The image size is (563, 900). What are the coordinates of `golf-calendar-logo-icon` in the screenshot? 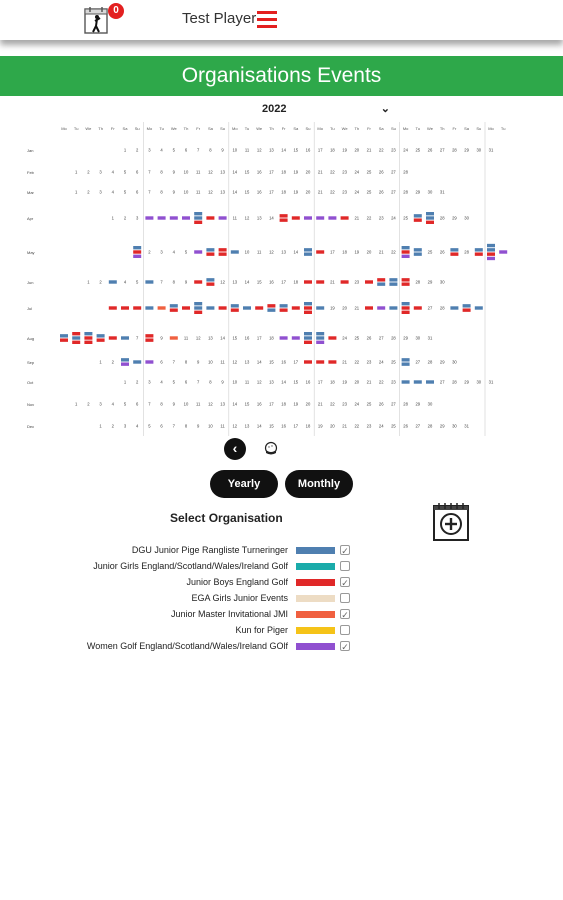 It's located at (98, 21).